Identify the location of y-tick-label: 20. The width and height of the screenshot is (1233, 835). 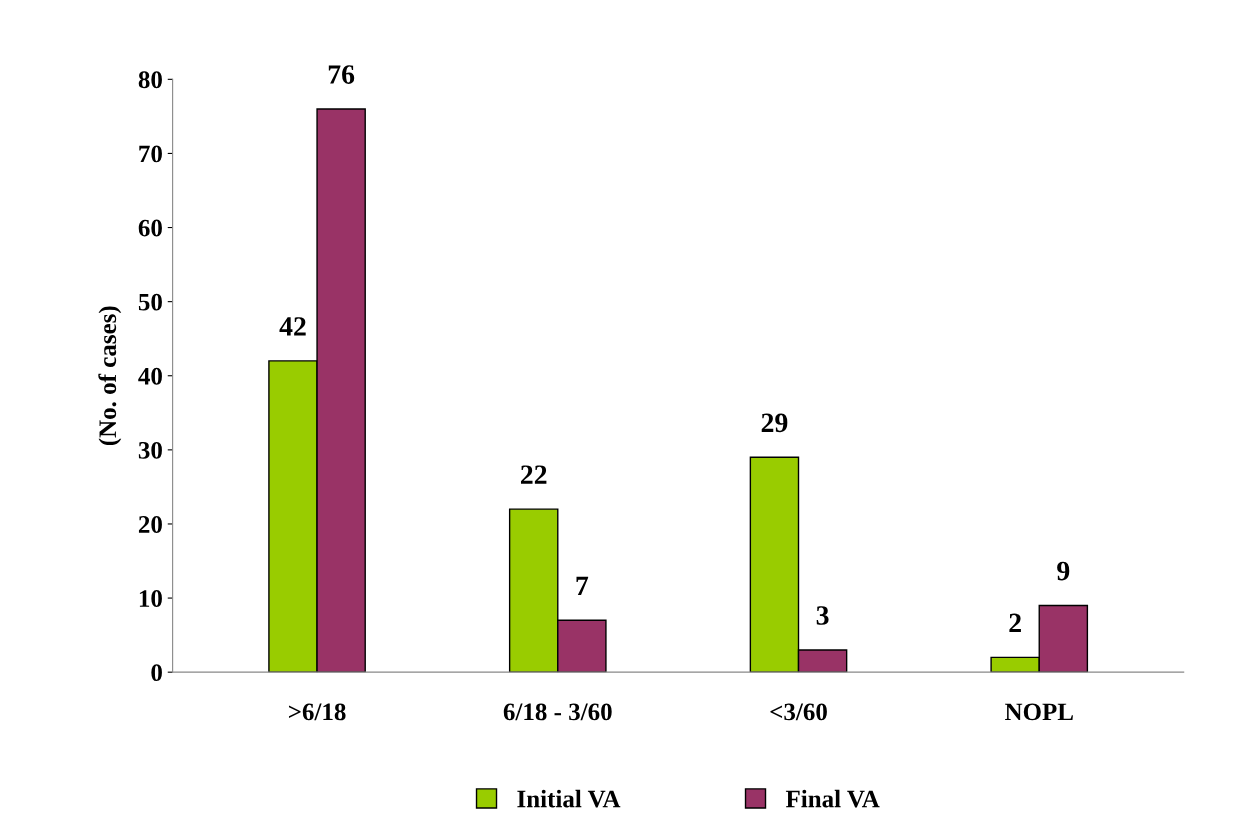
(150, 524).